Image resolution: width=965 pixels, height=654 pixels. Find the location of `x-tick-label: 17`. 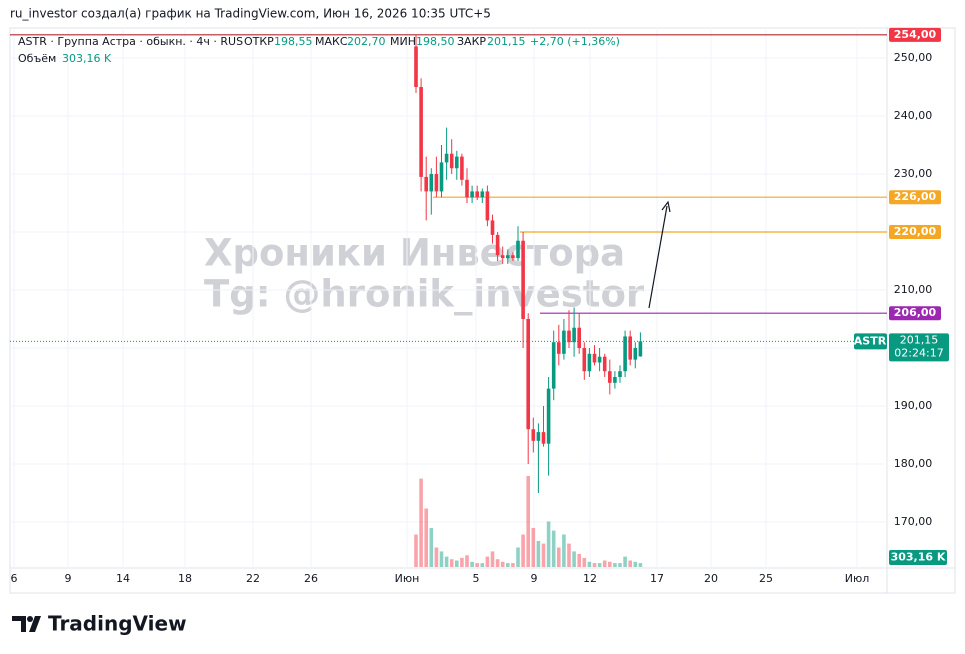

x-tick-label: 17 is located at coordinates (657, 578).